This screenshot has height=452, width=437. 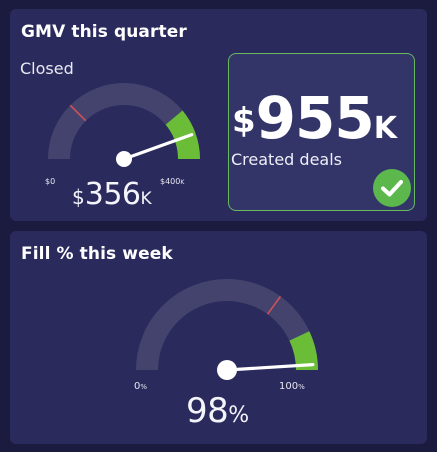 I want to click on gmv-gauge-max-label: $400K, so click(x=172, y=181).